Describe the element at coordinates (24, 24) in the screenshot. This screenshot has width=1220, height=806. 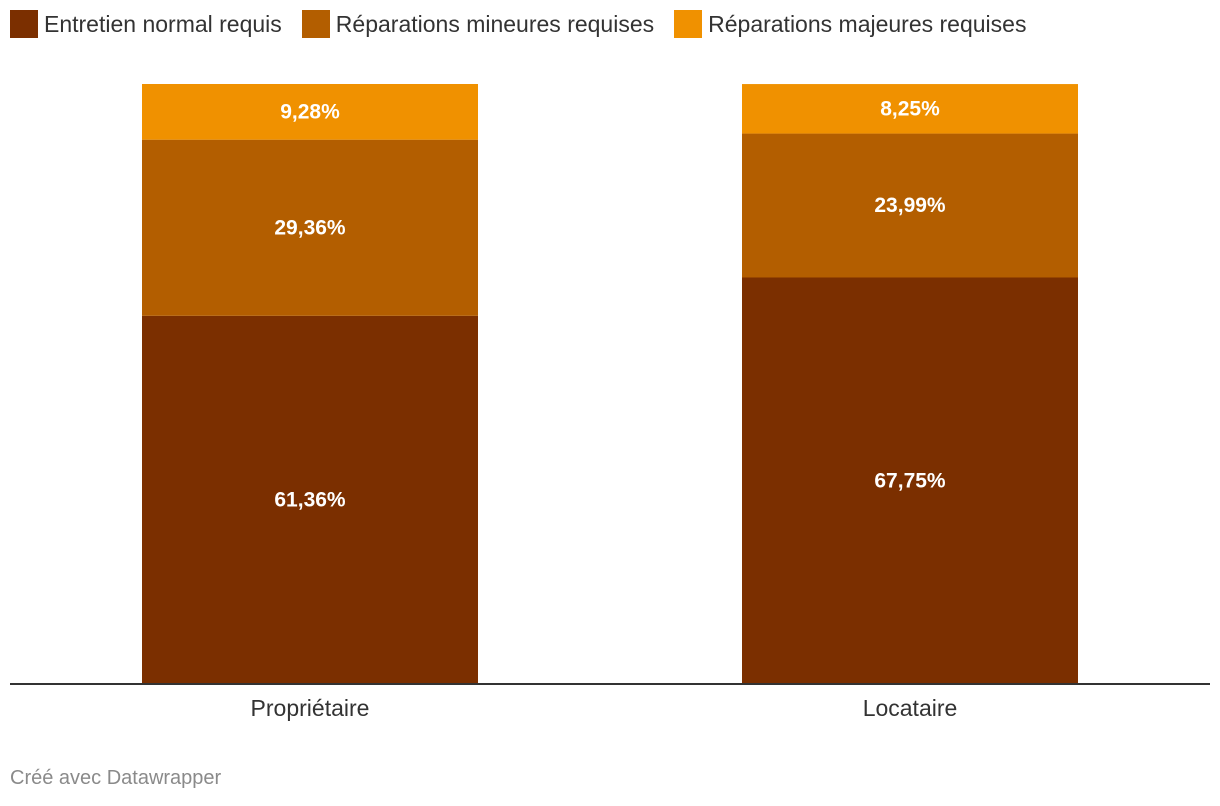
I see `legend-swatch-entretien-normal` at that location.